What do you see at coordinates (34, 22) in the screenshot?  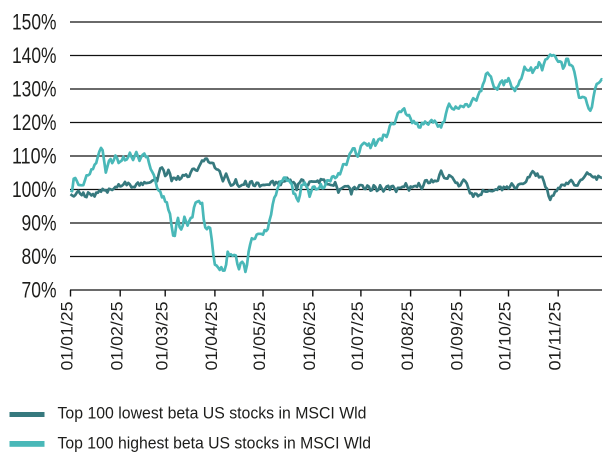 I see `svg-text: 150%` at bounding box center [34, 22].